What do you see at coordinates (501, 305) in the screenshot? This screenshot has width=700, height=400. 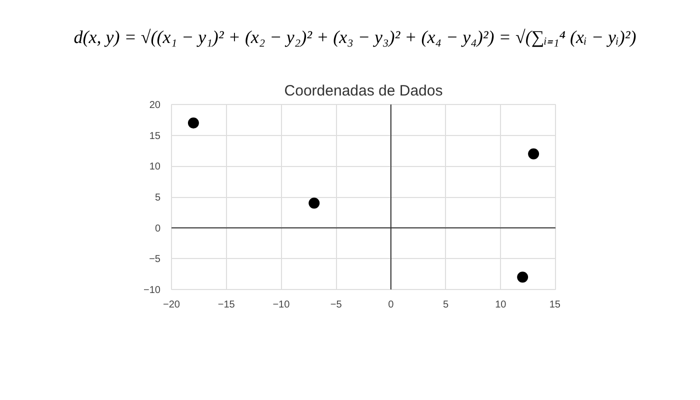 I see `x-tick-label: 10` at bounding box center [501, 305].